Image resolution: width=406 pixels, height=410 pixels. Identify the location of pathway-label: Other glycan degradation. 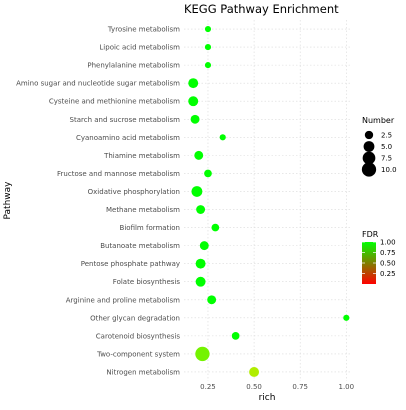
(135, 318).